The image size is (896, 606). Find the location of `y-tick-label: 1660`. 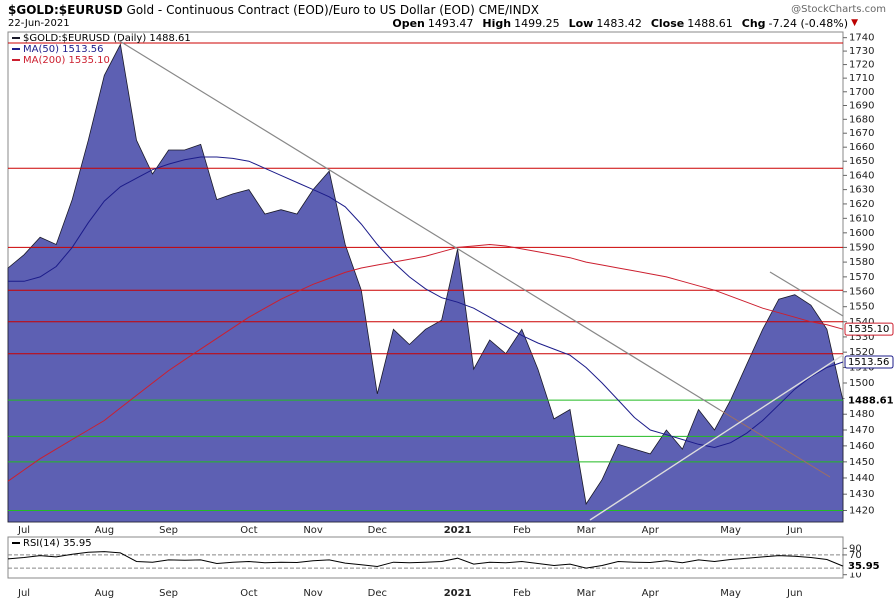

y-tick-label: 1660 is located at coordinates (861, 147).